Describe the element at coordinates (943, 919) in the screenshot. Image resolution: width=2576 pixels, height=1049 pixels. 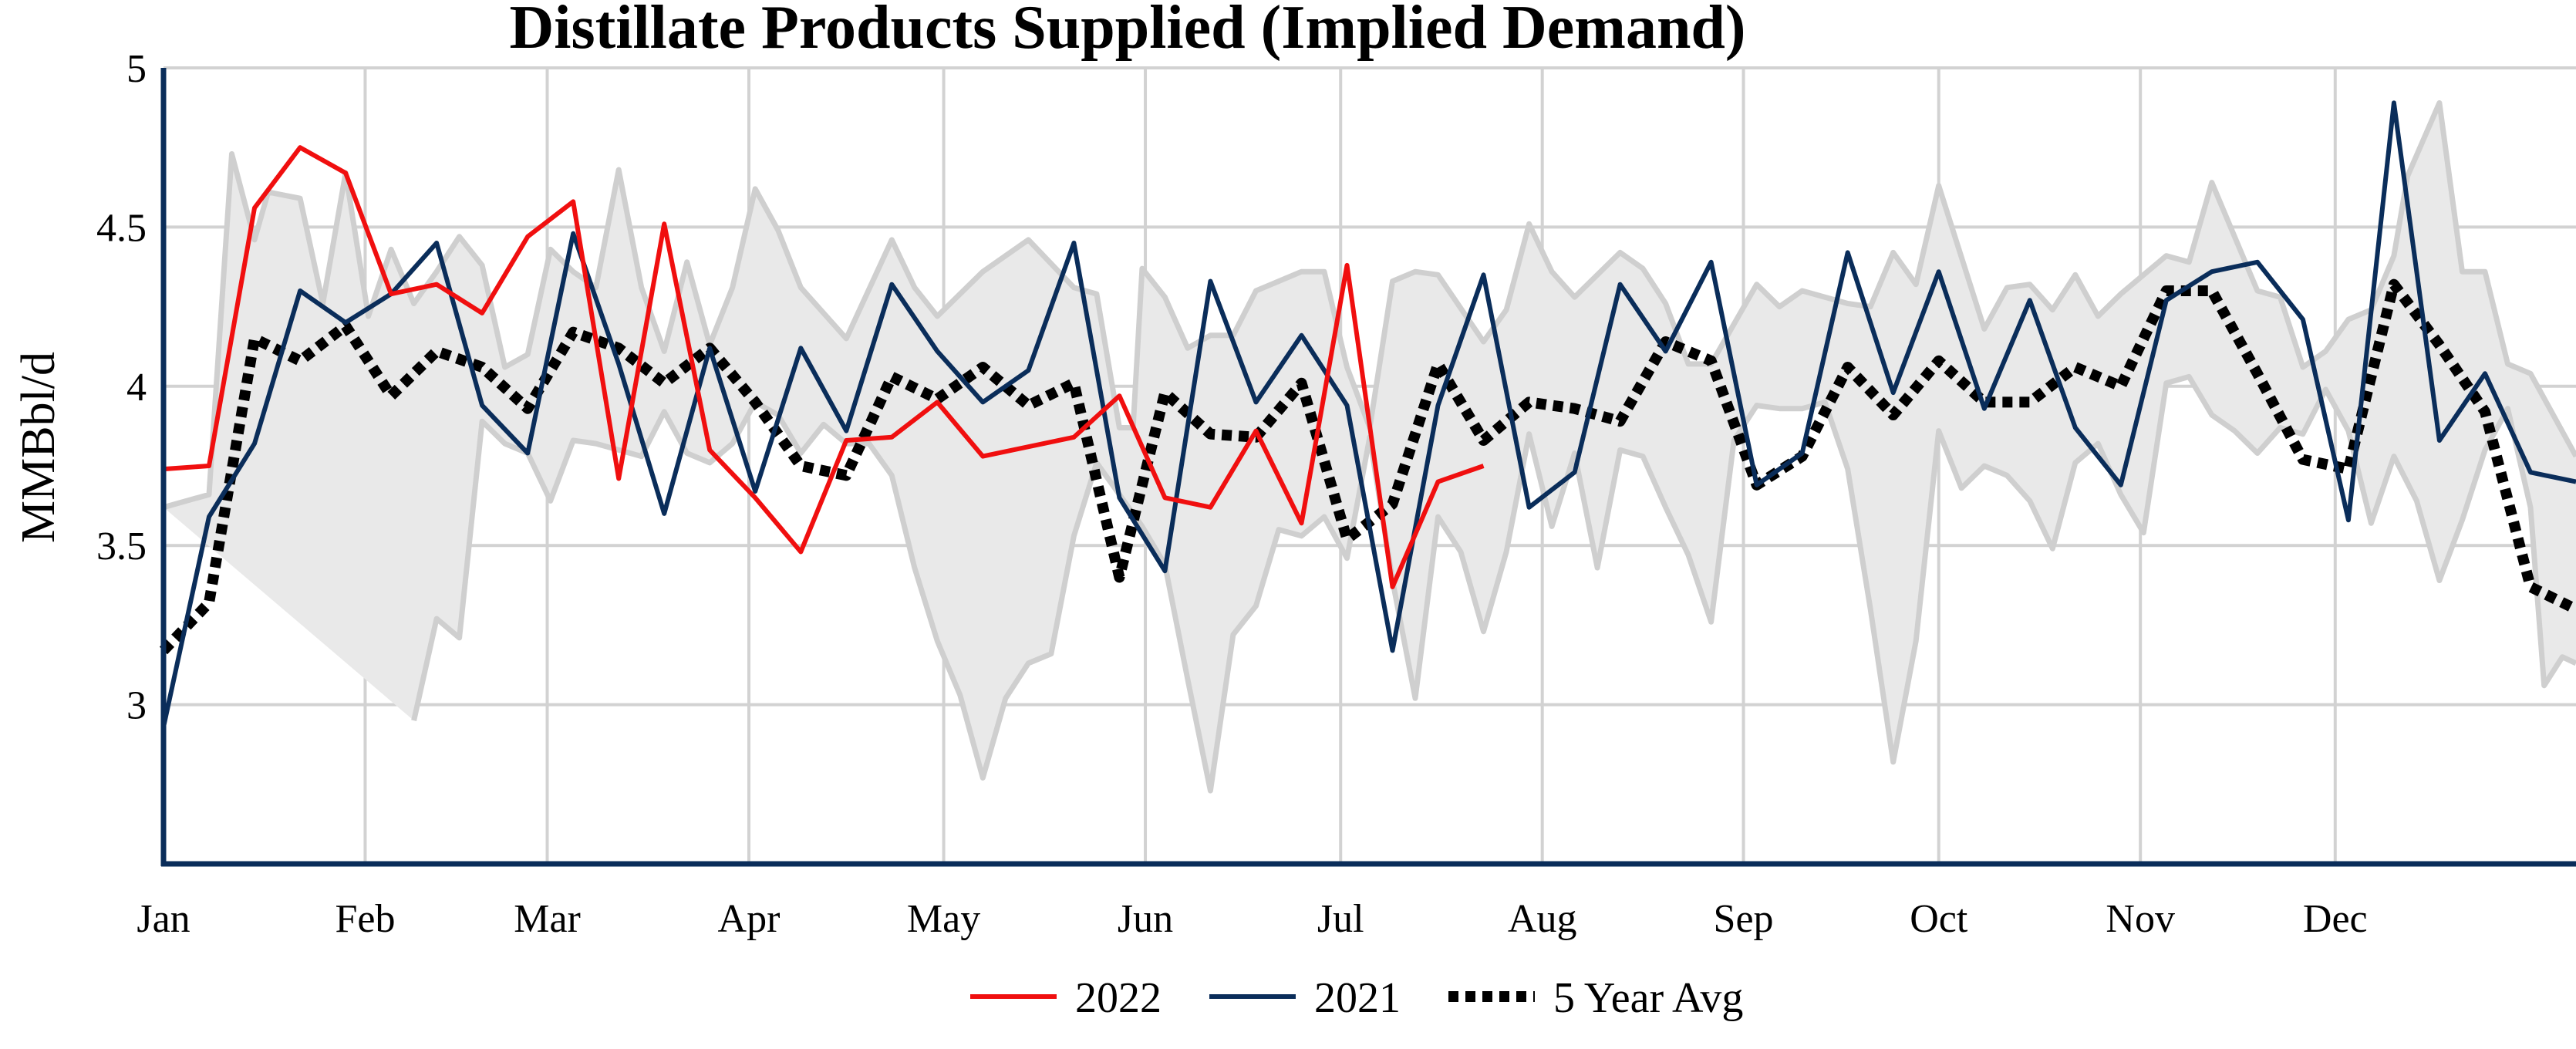
I see `x-tick-label: May` at that location.